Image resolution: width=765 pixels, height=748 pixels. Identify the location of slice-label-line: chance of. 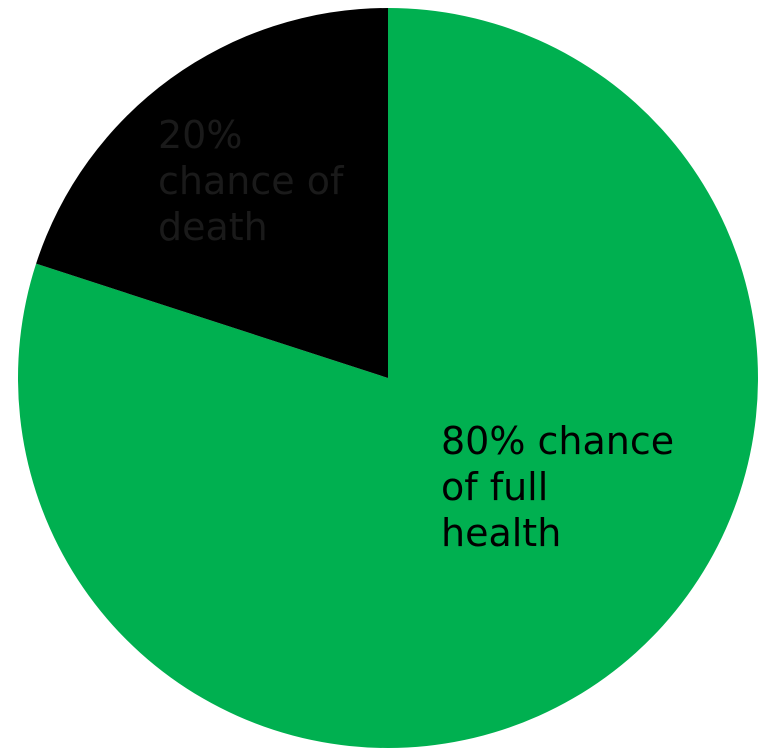
(251, 181).